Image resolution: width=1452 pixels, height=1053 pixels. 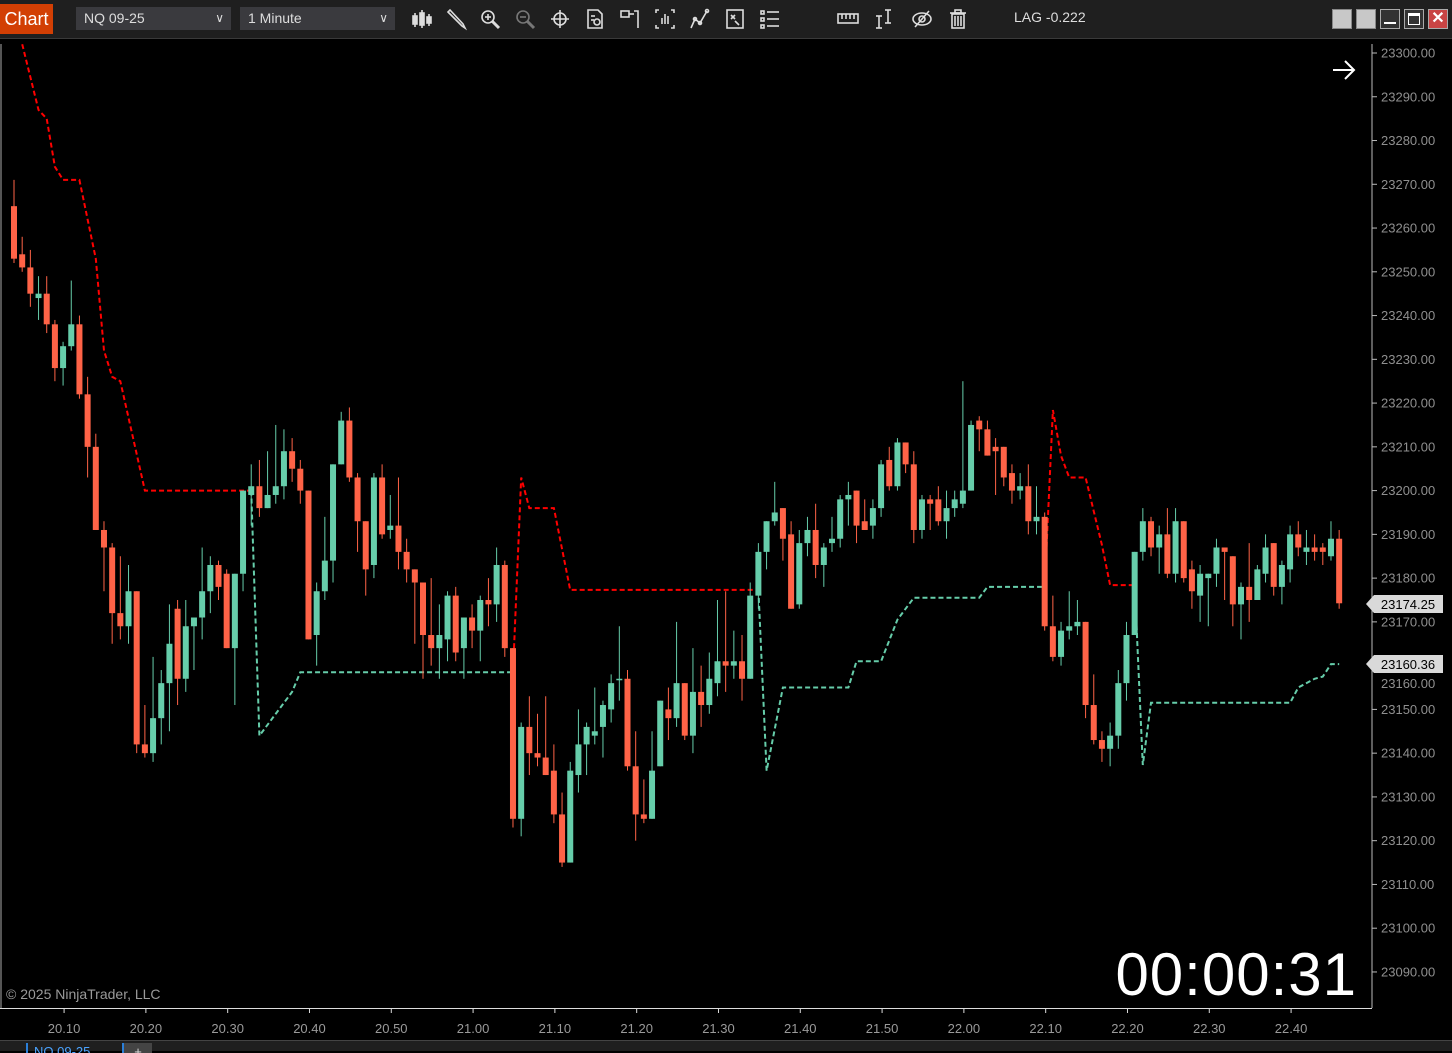 I want to click on tile-left-button, so click(x=1342, y=19).